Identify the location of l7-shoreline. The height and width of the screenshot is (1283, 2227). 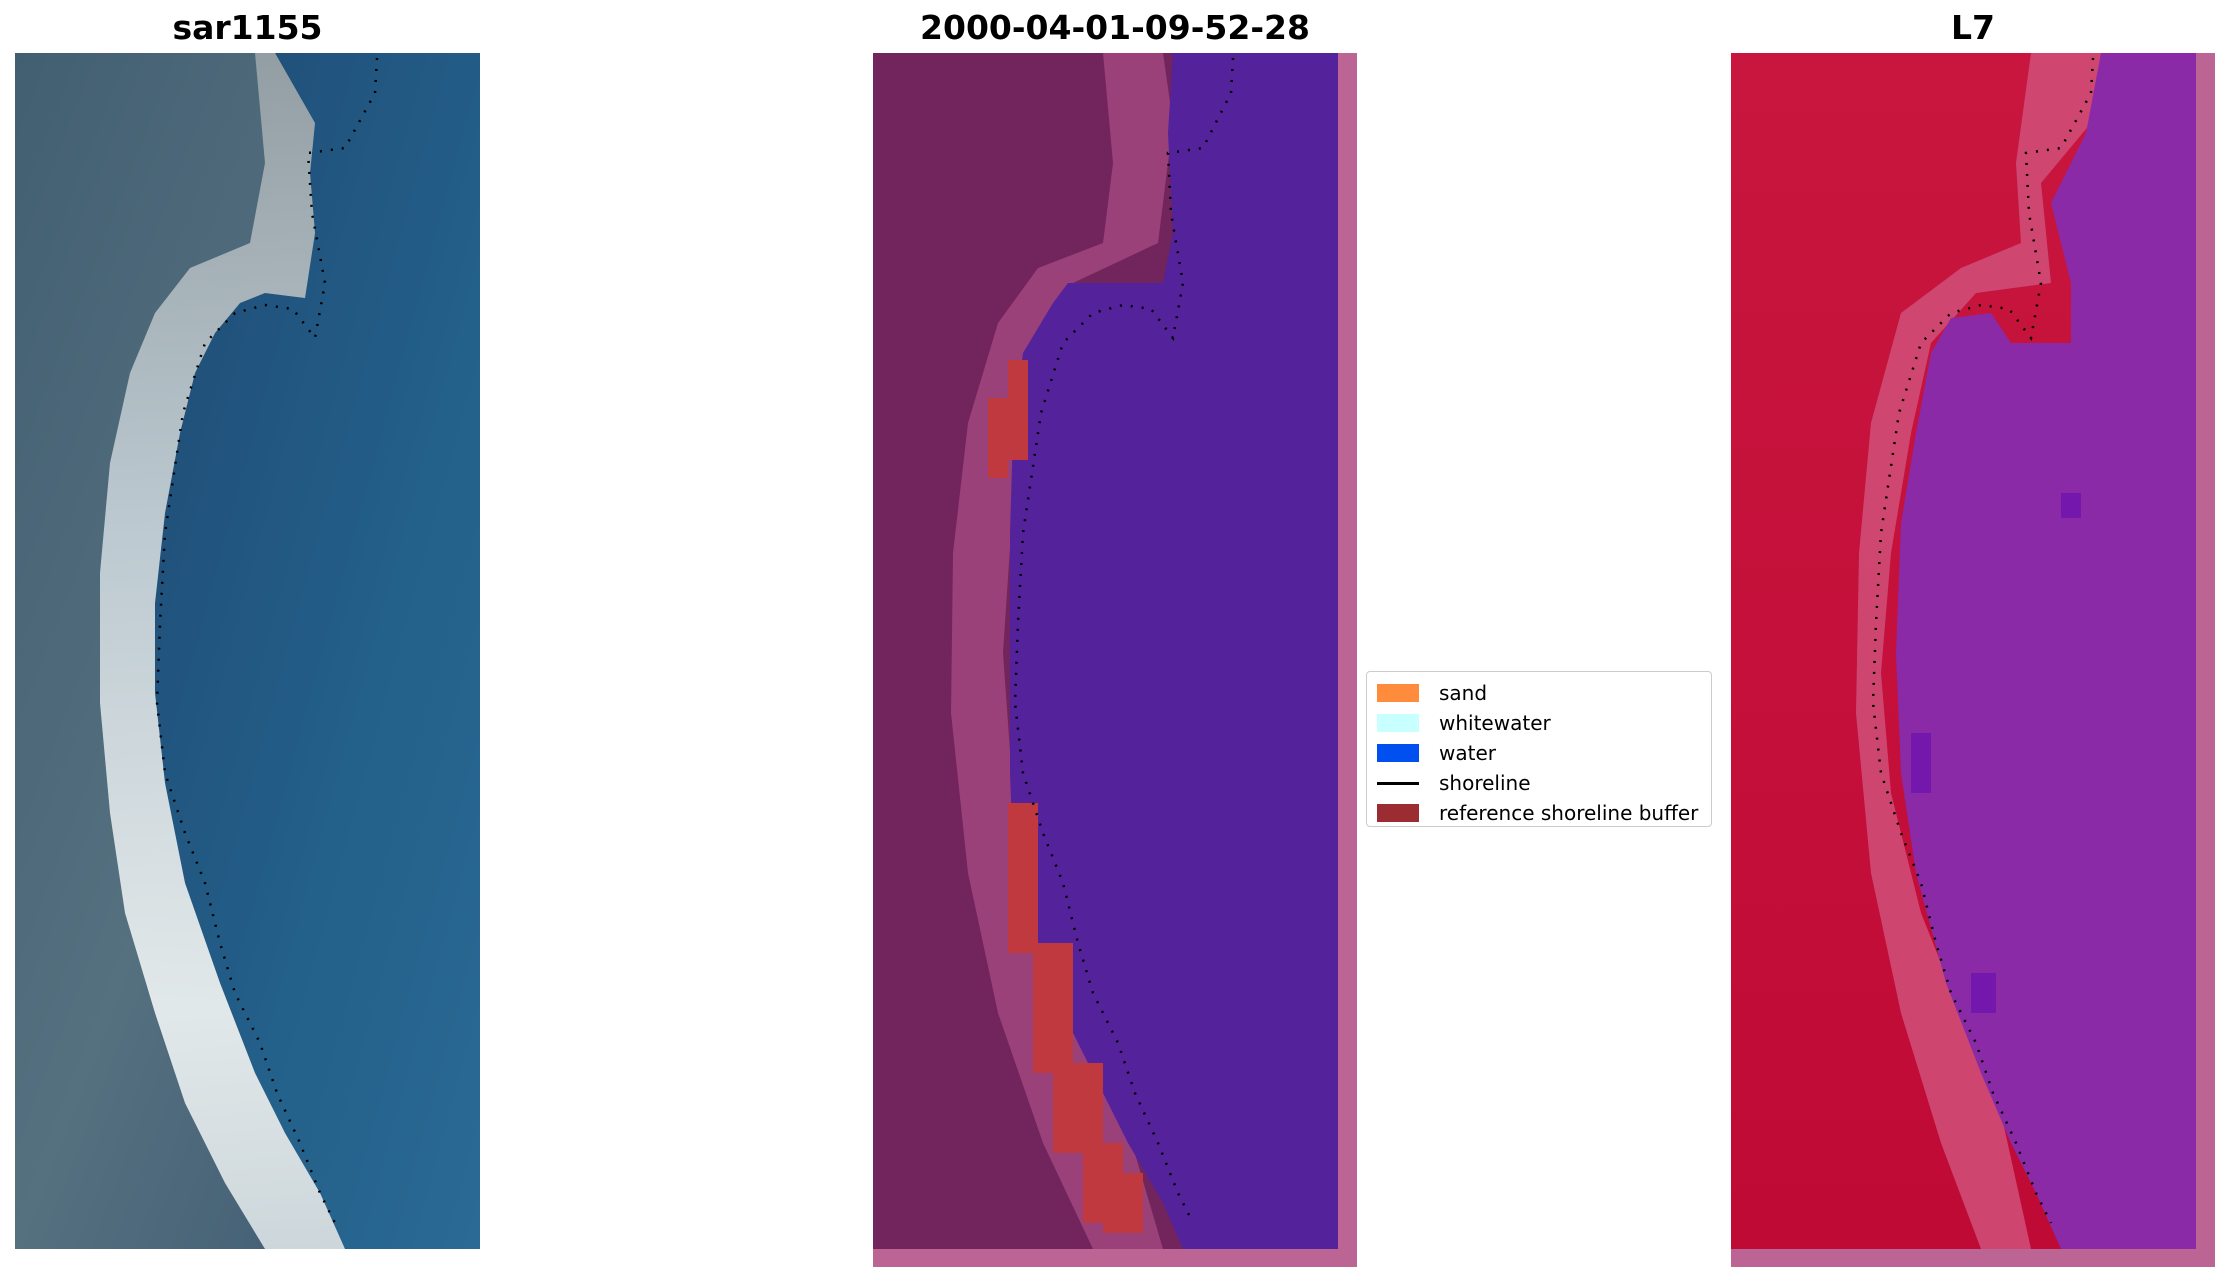
(1983, 640).